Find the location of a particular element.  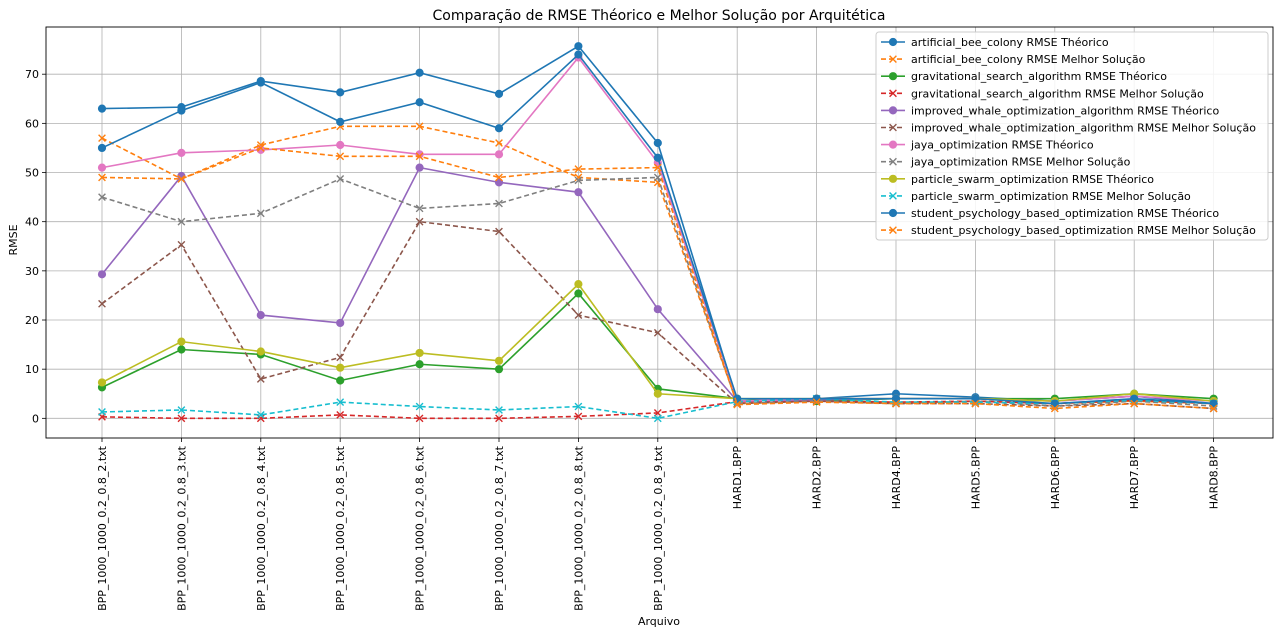

x-tick-label: HARD6.BPP is located at coordinates (1055, 478).